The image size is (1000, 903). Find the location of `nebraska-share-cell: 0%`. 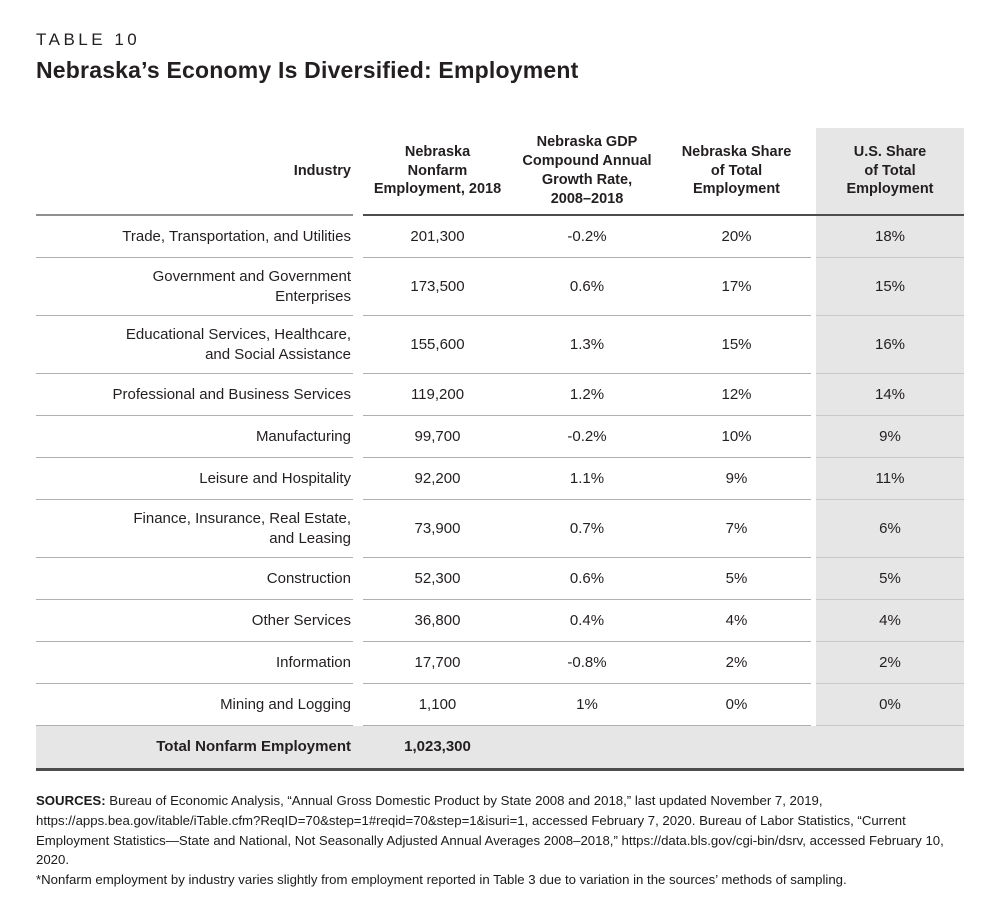

nebraska-share-cell: 0% is located at coordinates (736, 705).